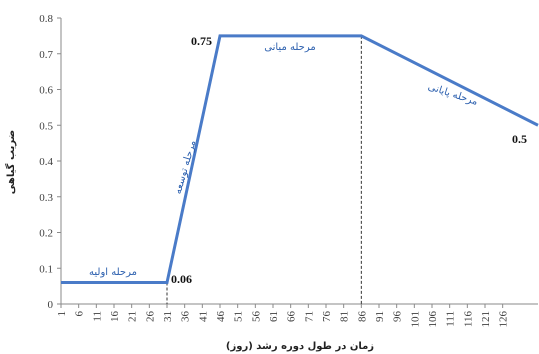  What do you see at coordinates (133, 316) in the screenshot?
I see `x-tick-label-4: 21` at bounding box center [133, 316].